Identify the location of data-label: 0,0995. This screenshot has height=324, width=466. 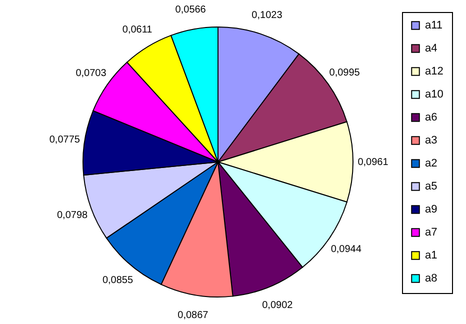
(344, 73).